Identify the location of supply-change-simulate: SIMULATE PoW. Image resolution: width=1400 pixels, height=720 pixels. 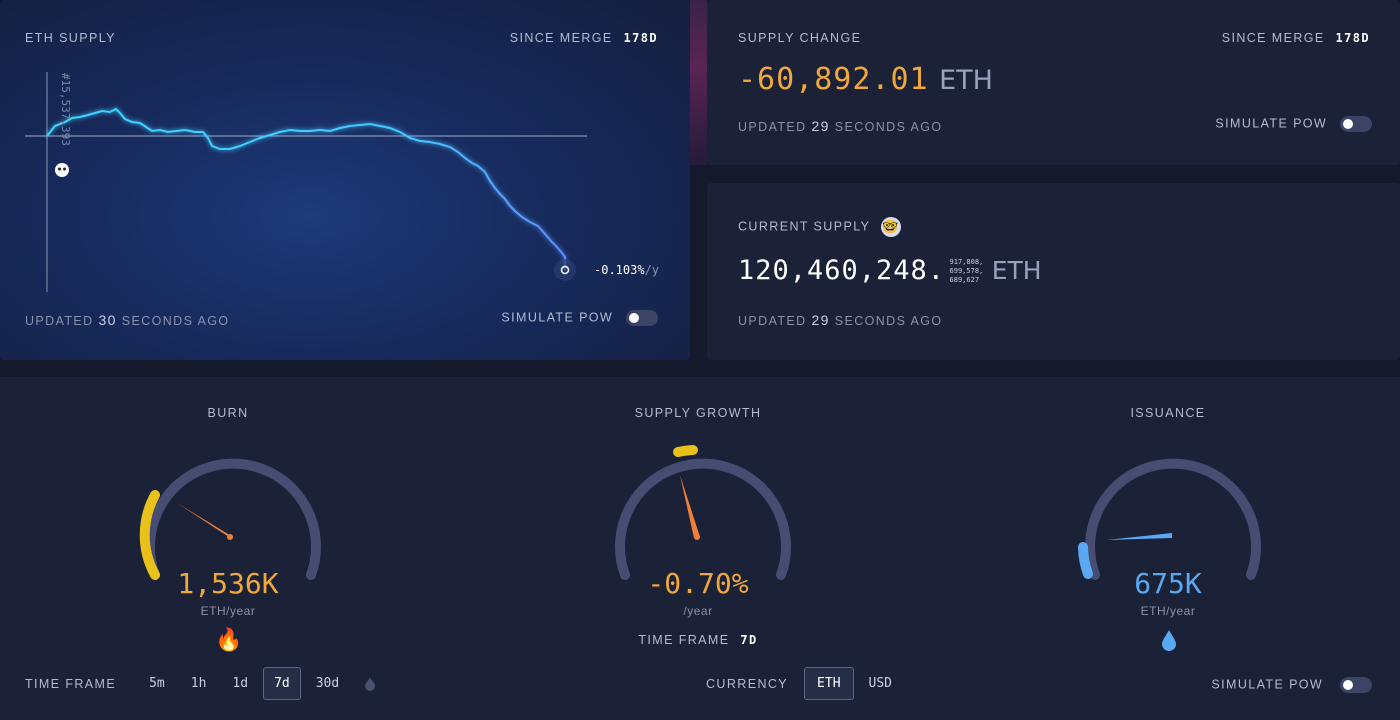
(1293, 124).